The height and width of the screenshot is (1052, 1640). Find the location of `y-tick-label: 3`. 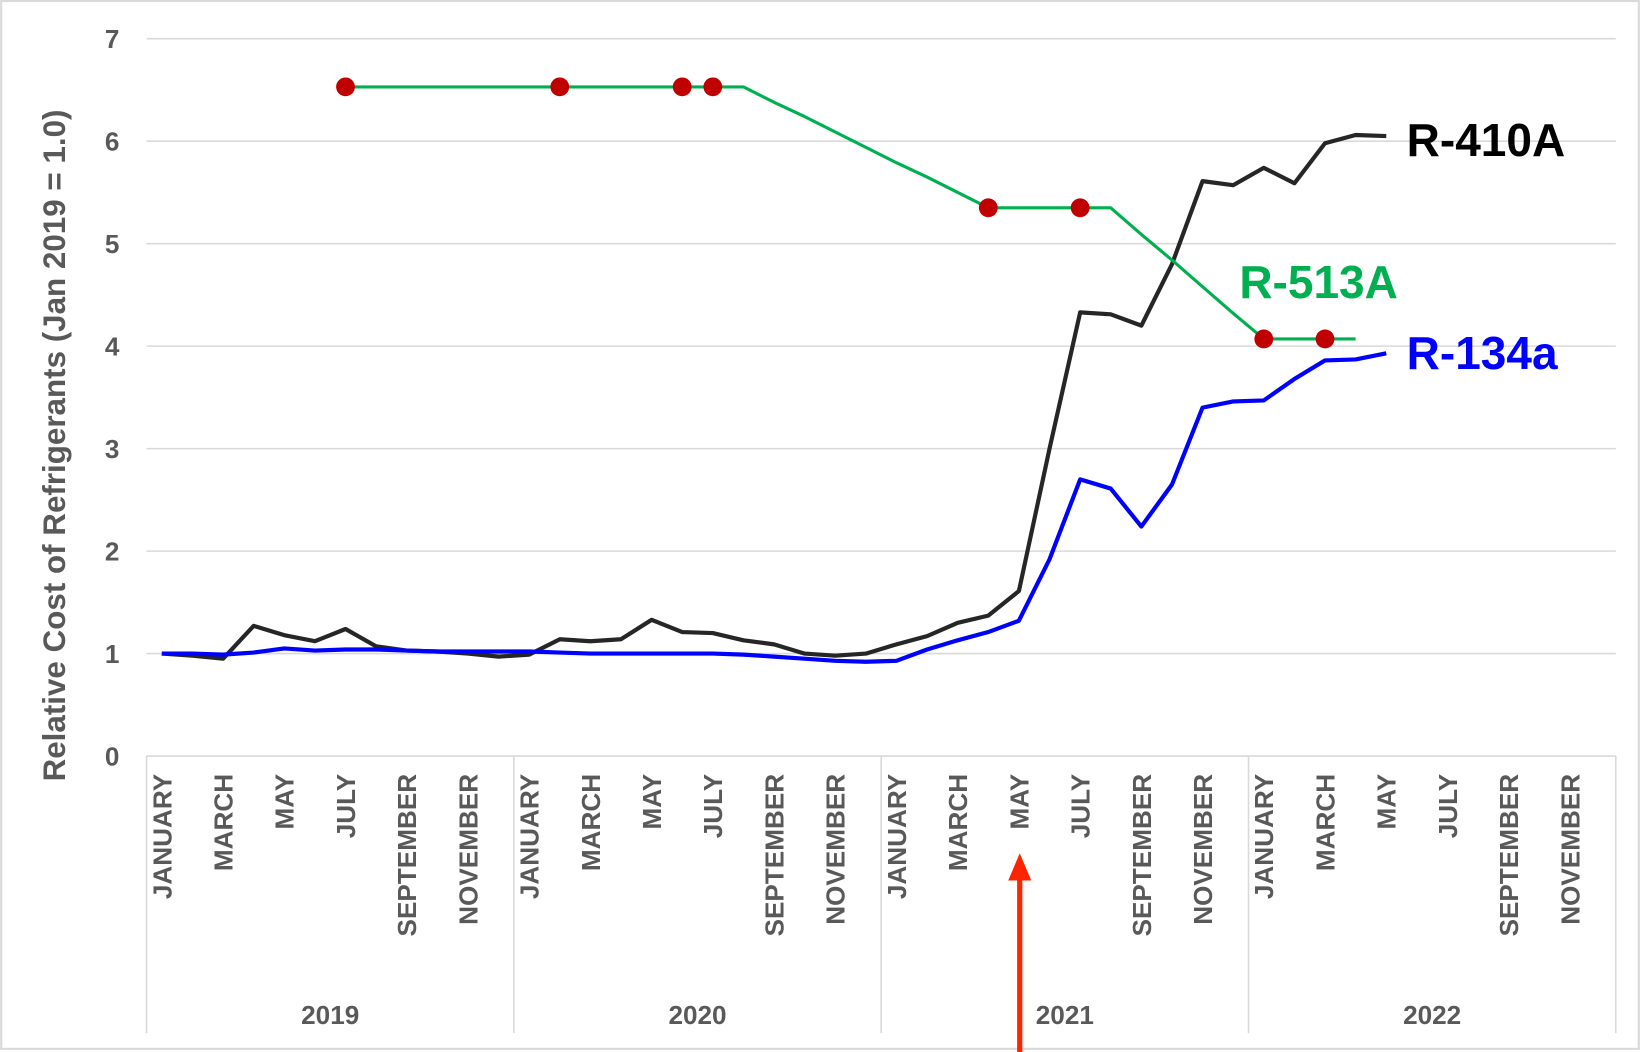

y-tick-label: 3 is located at coordinates (112, 449).